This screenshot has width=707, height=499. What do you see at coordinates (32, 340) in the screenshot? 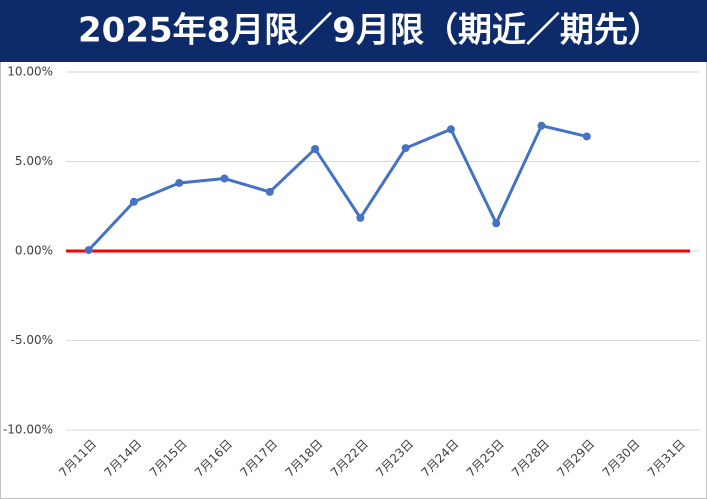
I see `y-tick-label: -5.00%` at bounding box center [32, 340].